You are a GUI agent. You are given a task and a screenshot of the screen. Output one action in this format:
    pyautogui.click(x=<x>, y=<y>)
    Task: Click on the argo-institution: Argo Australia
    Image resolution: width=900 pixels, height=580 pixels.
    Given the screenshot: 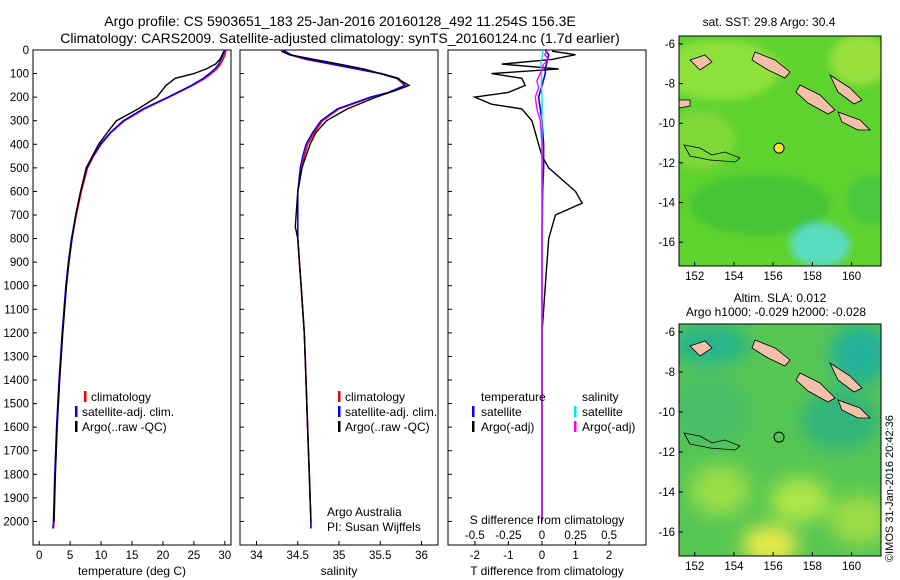 What is the action you would take?
    pyautogui.click(x=364, y=512)
    